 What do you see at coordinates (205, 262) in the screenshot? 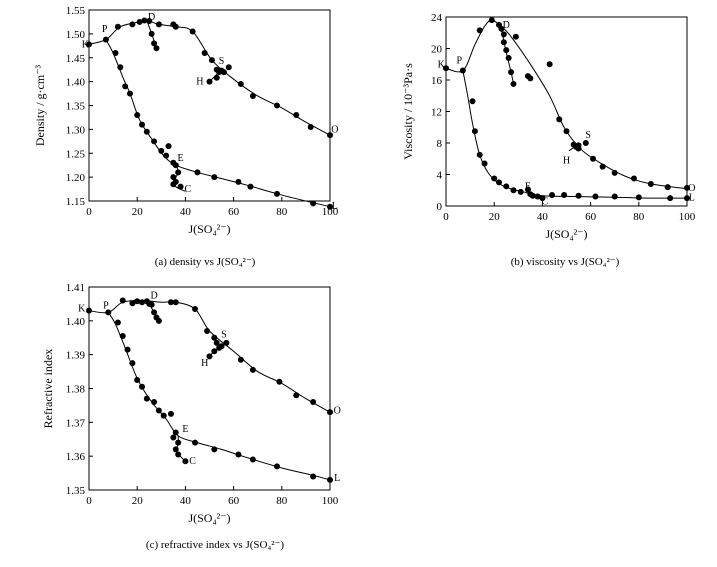
I see `chart-caption: (a) density vs J(SO₄²⁻)` at bounding box center [205, 262].